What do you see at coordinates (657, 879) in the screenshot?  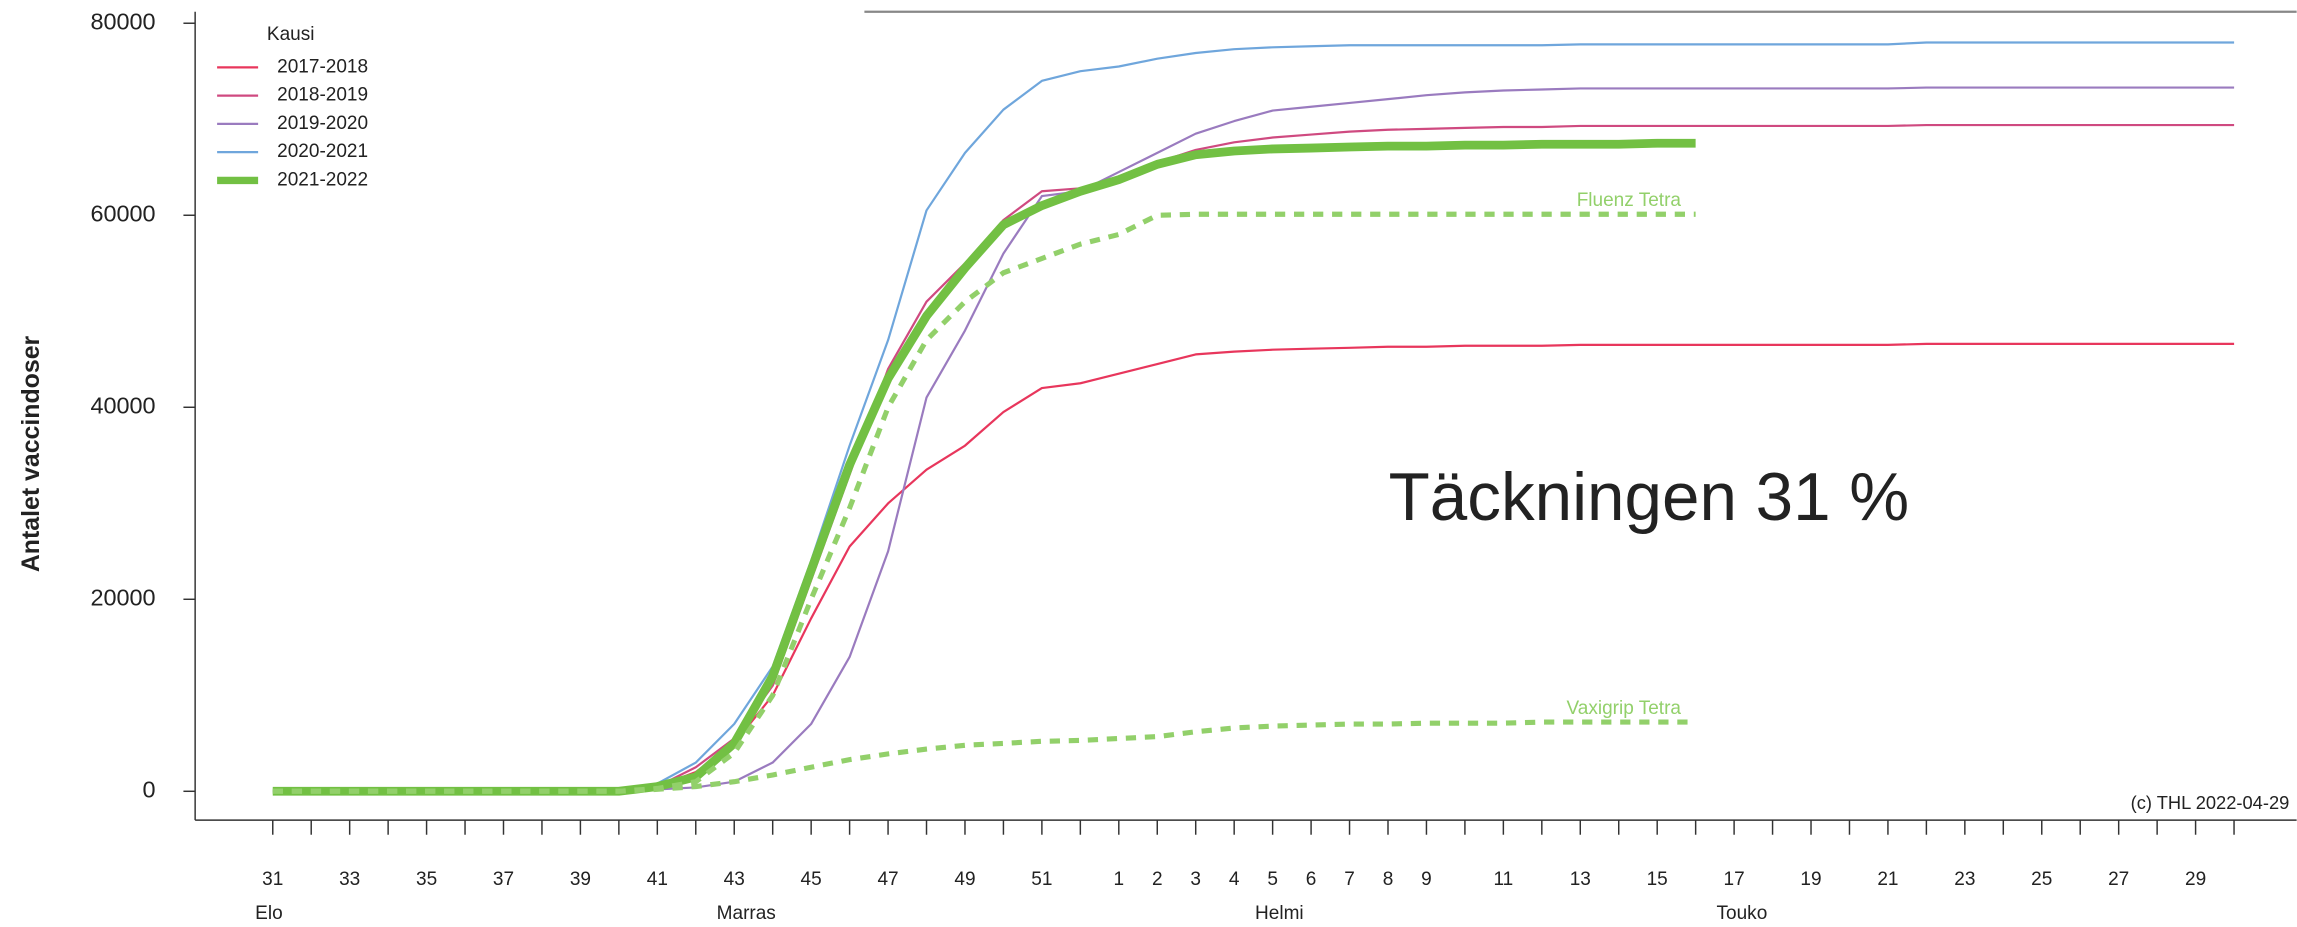 I see `x-tick-label: 41` at bounding box center [657, 879].